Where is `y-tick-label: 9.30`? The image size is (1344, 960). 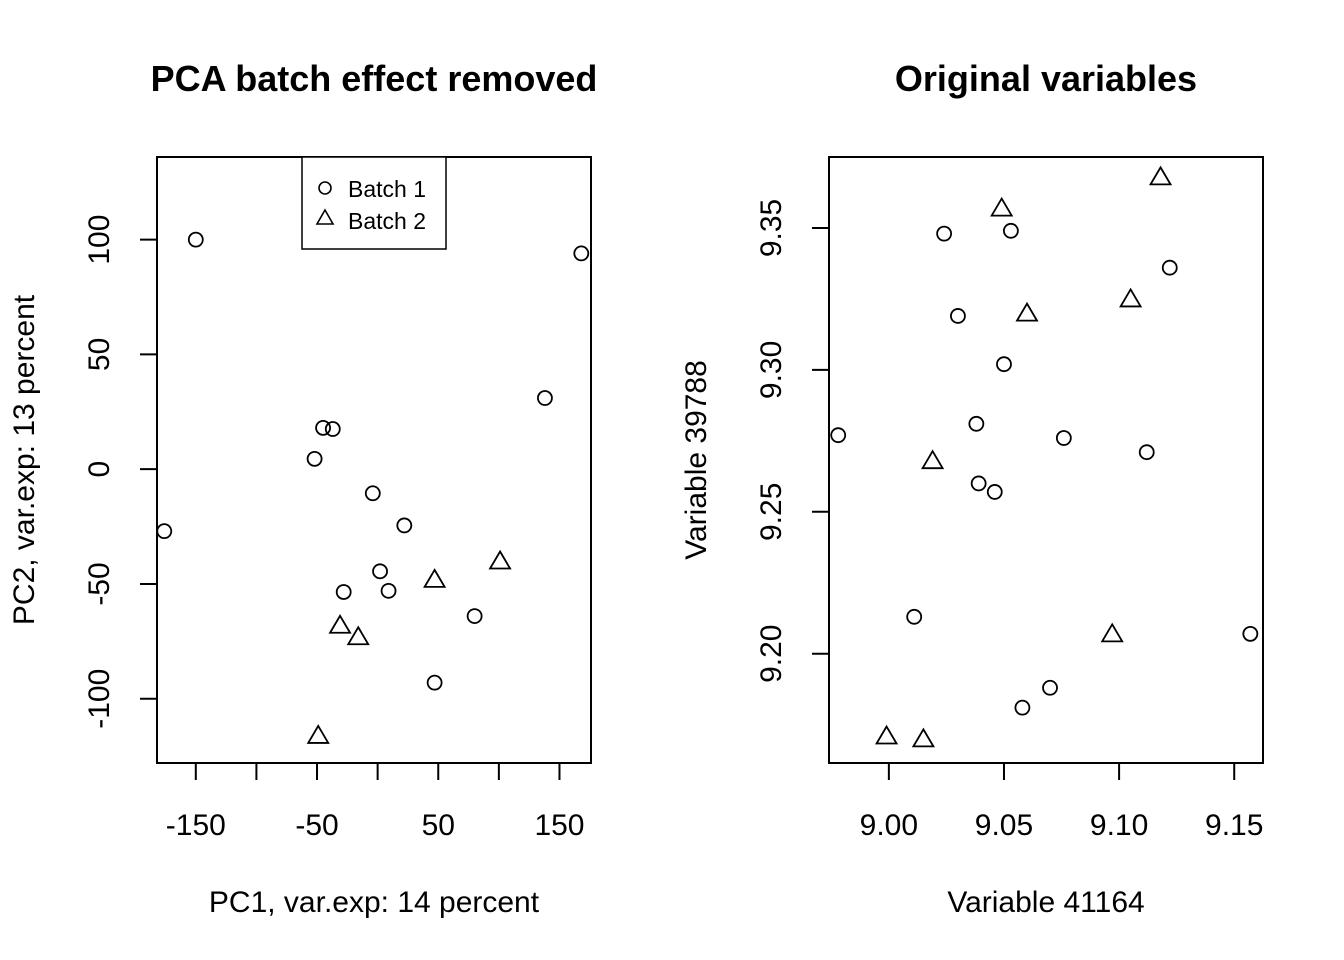
y-tick-label: 9.30 is located at coordinates (771, 370).